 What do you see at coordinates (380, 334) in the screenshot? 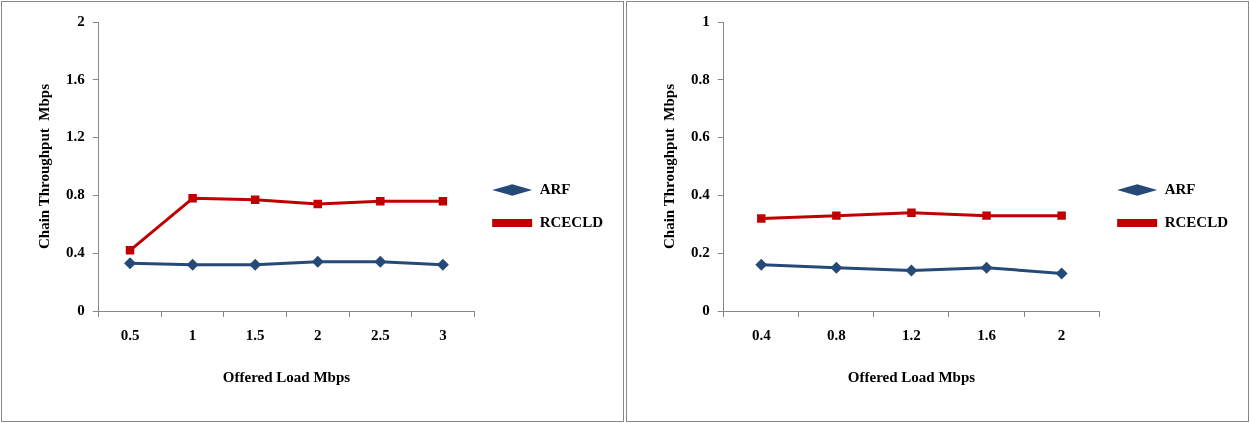
I see `x-tick-label: 2.5` at bounding box center [380, 334].